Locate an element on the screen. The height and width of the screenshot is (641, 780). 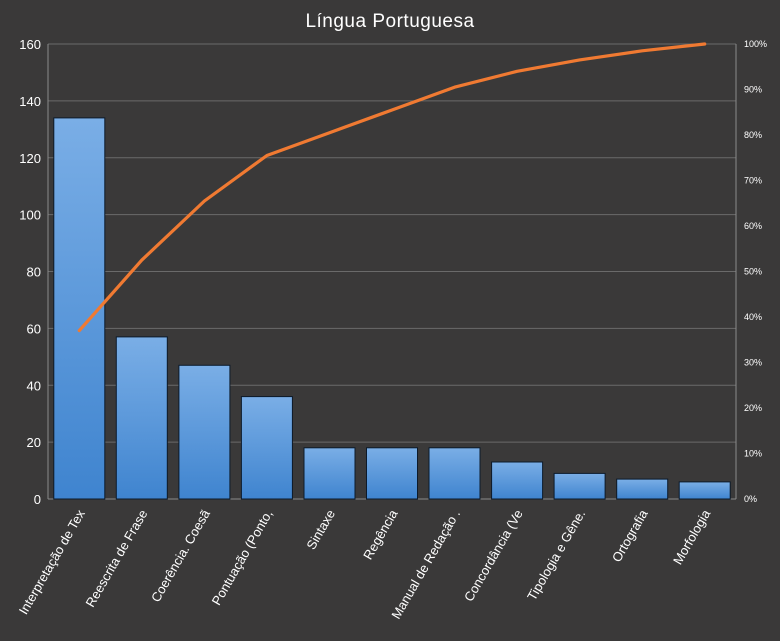
x-tick-label: Manual de Redação . is located at coordinates (425, 564).